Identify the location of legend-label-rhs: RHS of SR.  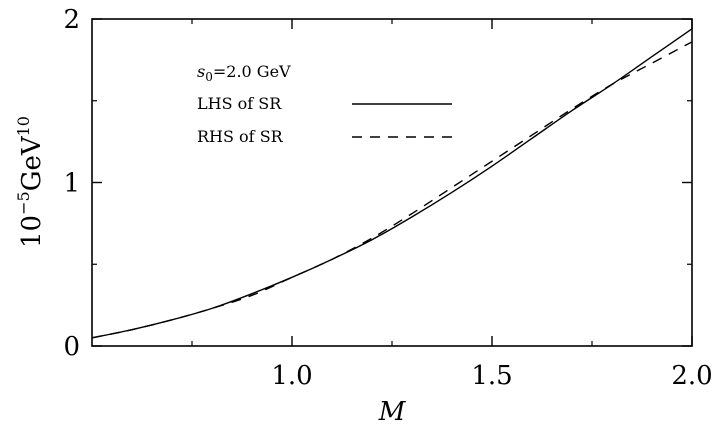
(240, 136).